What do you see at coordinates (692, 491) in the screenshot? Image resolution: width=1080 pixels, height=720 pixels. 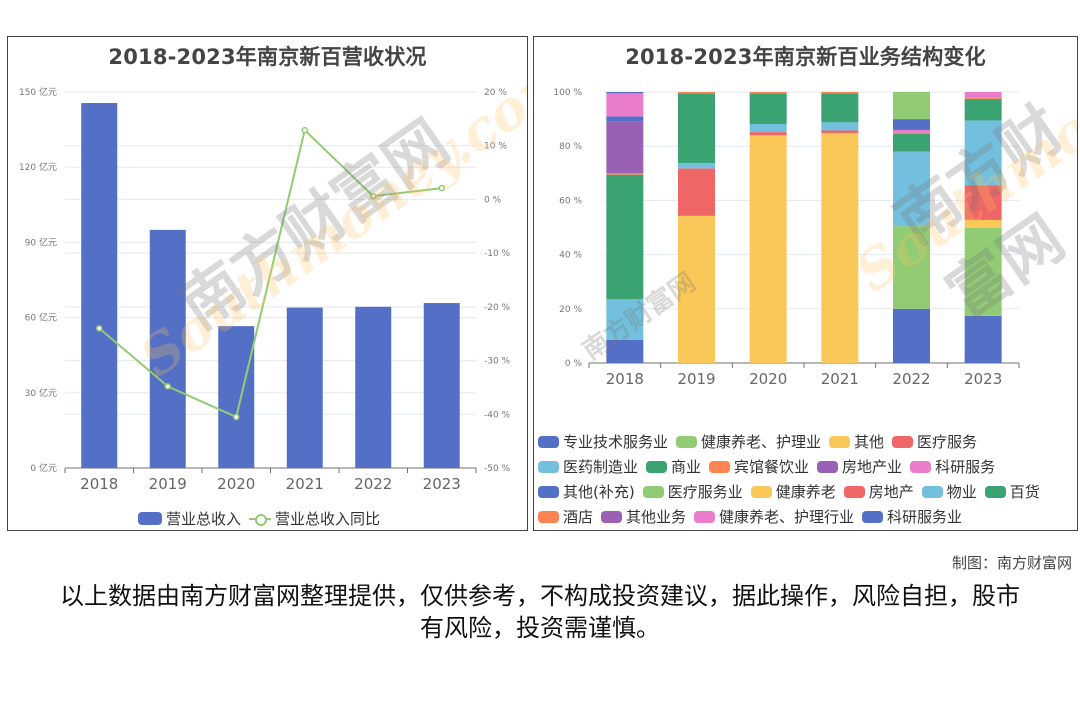 I see `legend-item: 医疗服务业` at bounding box center [692, 491].